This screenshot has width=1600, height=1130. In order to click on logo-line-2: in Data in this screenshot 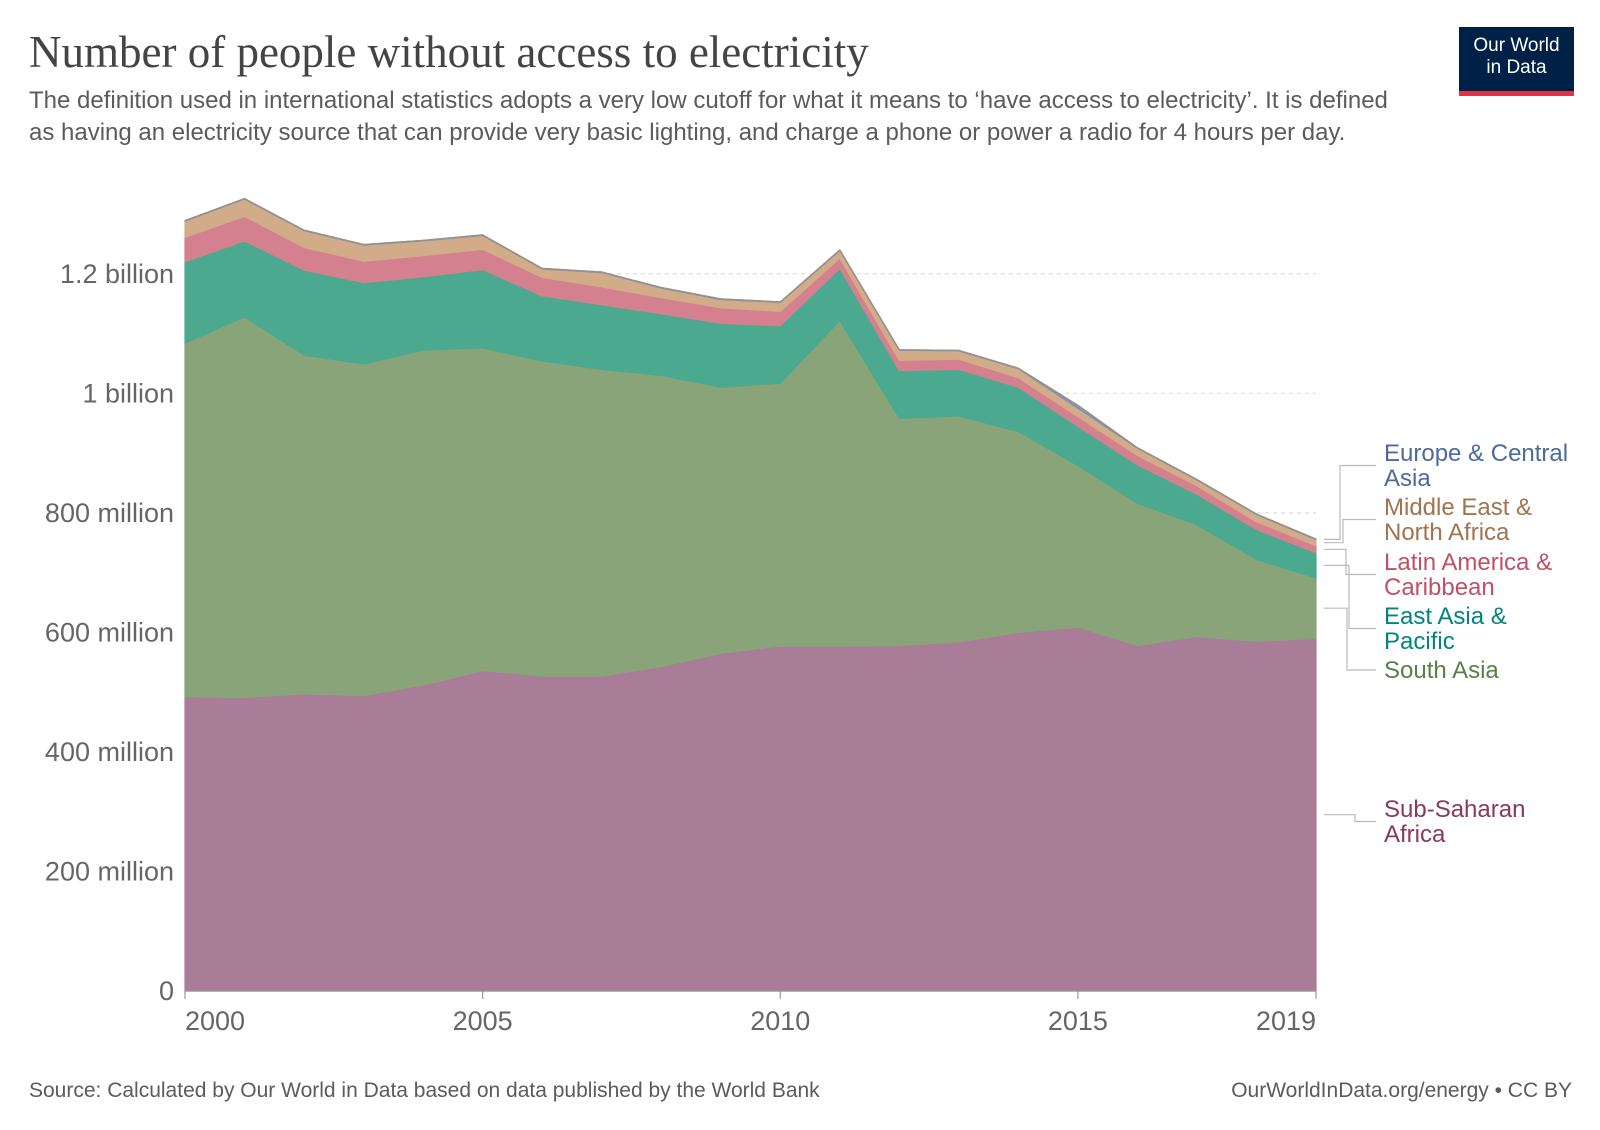, I will do `click(1516, 67)`.